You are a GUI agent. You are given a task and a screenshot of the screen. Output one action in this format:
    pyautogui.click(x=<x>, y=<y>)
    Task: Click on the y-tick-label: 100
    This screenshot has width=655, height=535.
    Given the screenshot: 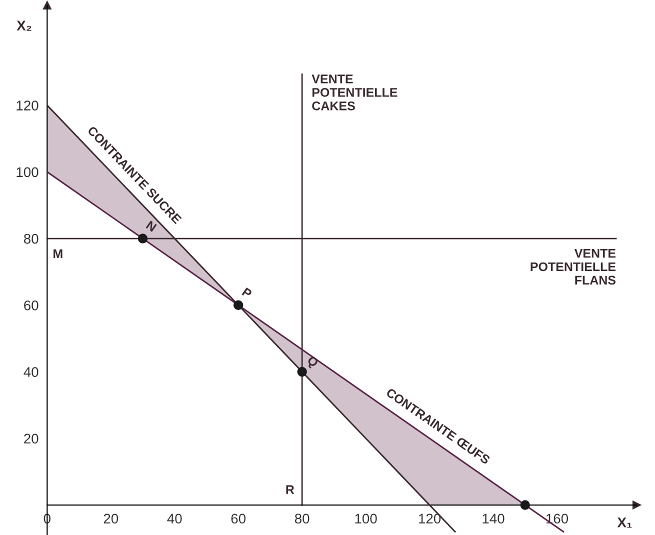 What is the action you would take?
    pyautogui.click(x=27, y=172)
    